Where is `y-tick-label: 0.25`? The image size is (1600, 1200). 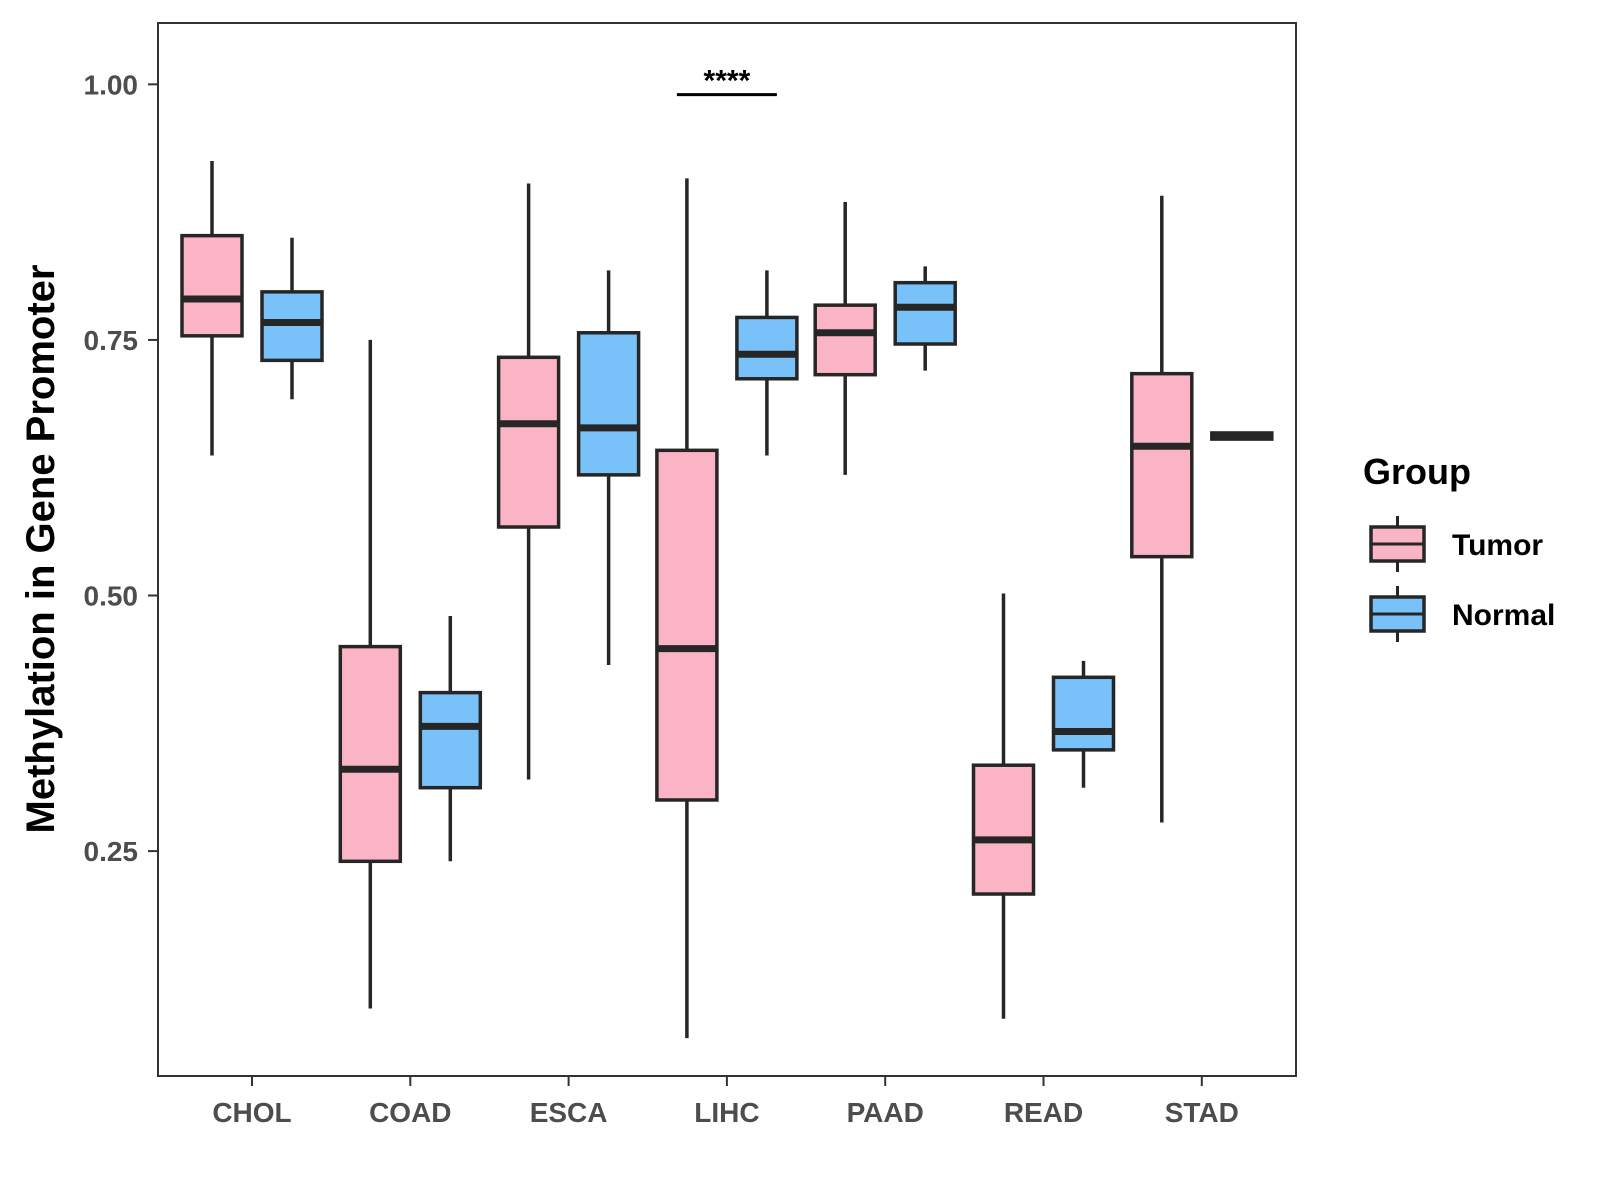 y-tick-label: 0.25 is located at coordinates (111, 851).